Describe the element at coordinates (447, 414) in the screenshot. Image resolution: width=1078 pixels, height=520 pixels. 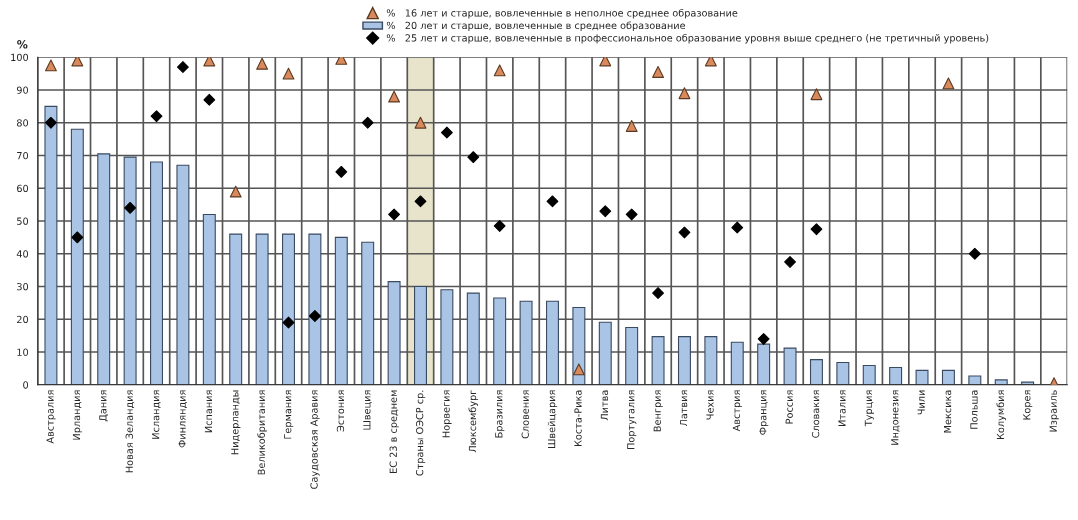
I see `x-tick-label: Норвегия` at that location.